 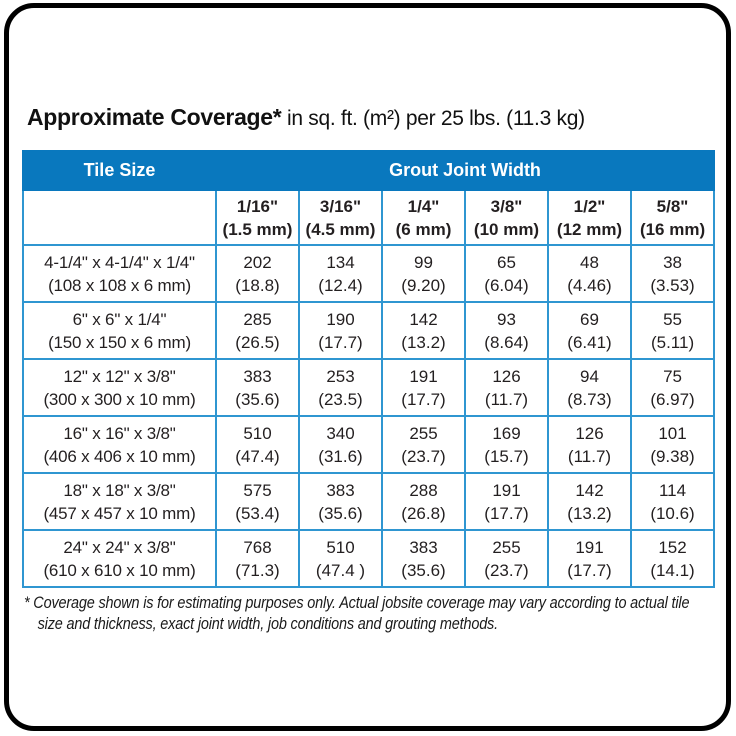 What do you see at coordinates (672, 262) in the screenshot?
I see `coverage-sqft: 38` at bounding box center [672, 262].